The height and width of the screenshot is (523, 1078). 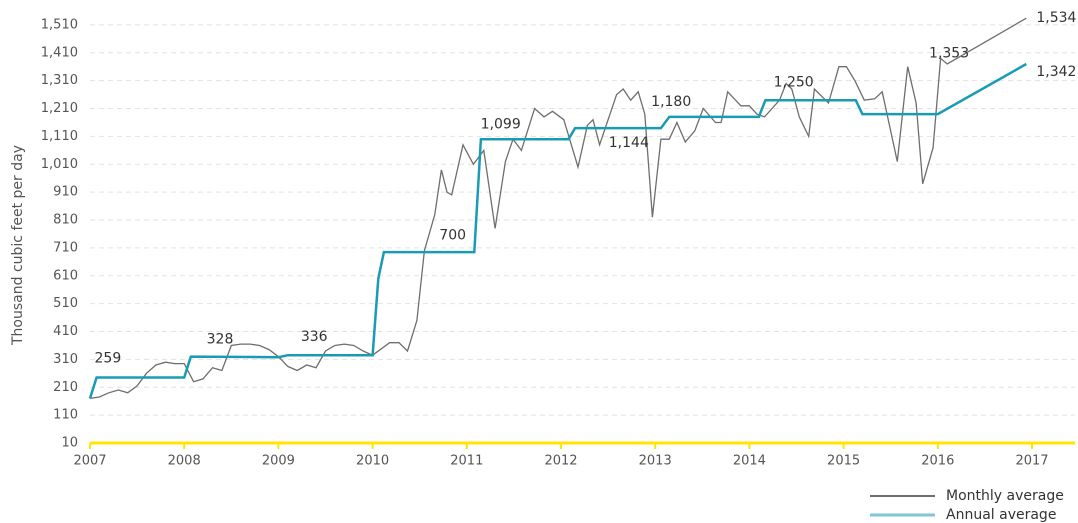 What do you see at coordinates (65, 275) in the screenshot?
I see `y-tick-label: 610` at bounding box center [65, 275].